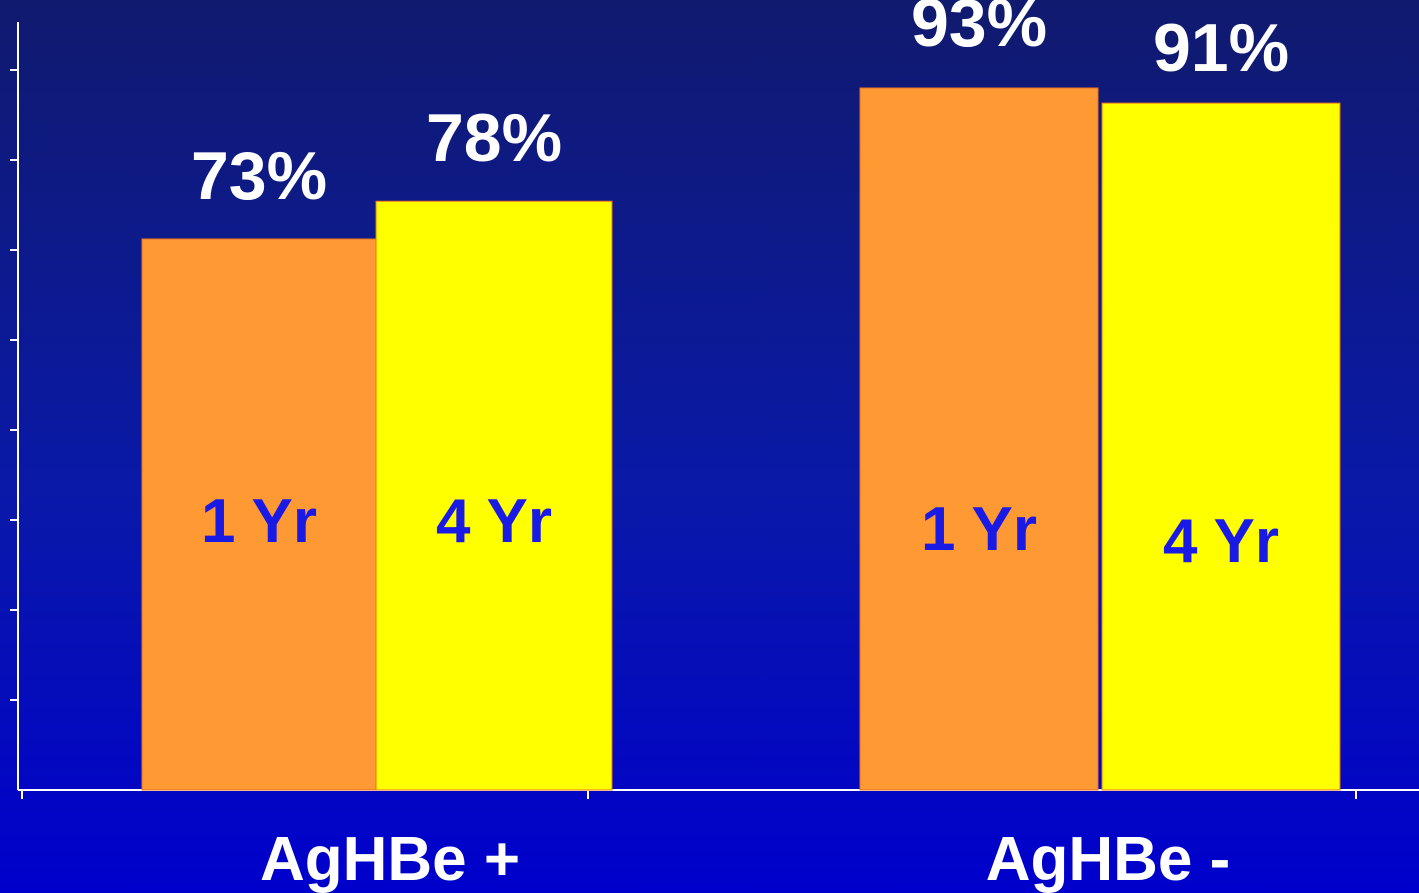  I want to click on value-label: 91%, so click(1221, 48).